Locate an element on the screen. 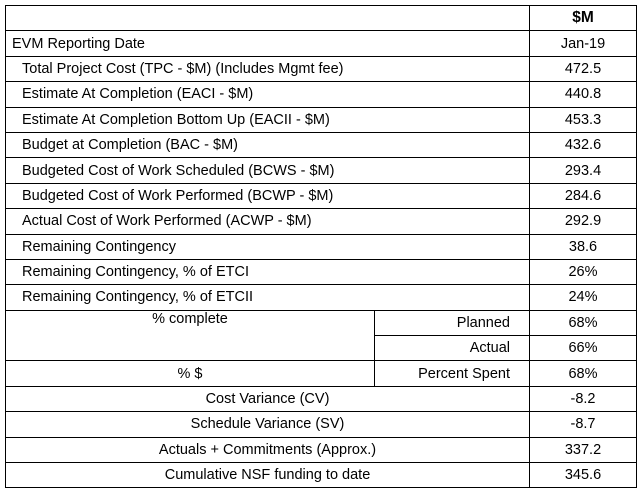 Image resolution: width=641 pixels, height=501 pixels. table-row: Budget at Completion (BAC - $M) 432.6 is located at coordinates (321, 145).